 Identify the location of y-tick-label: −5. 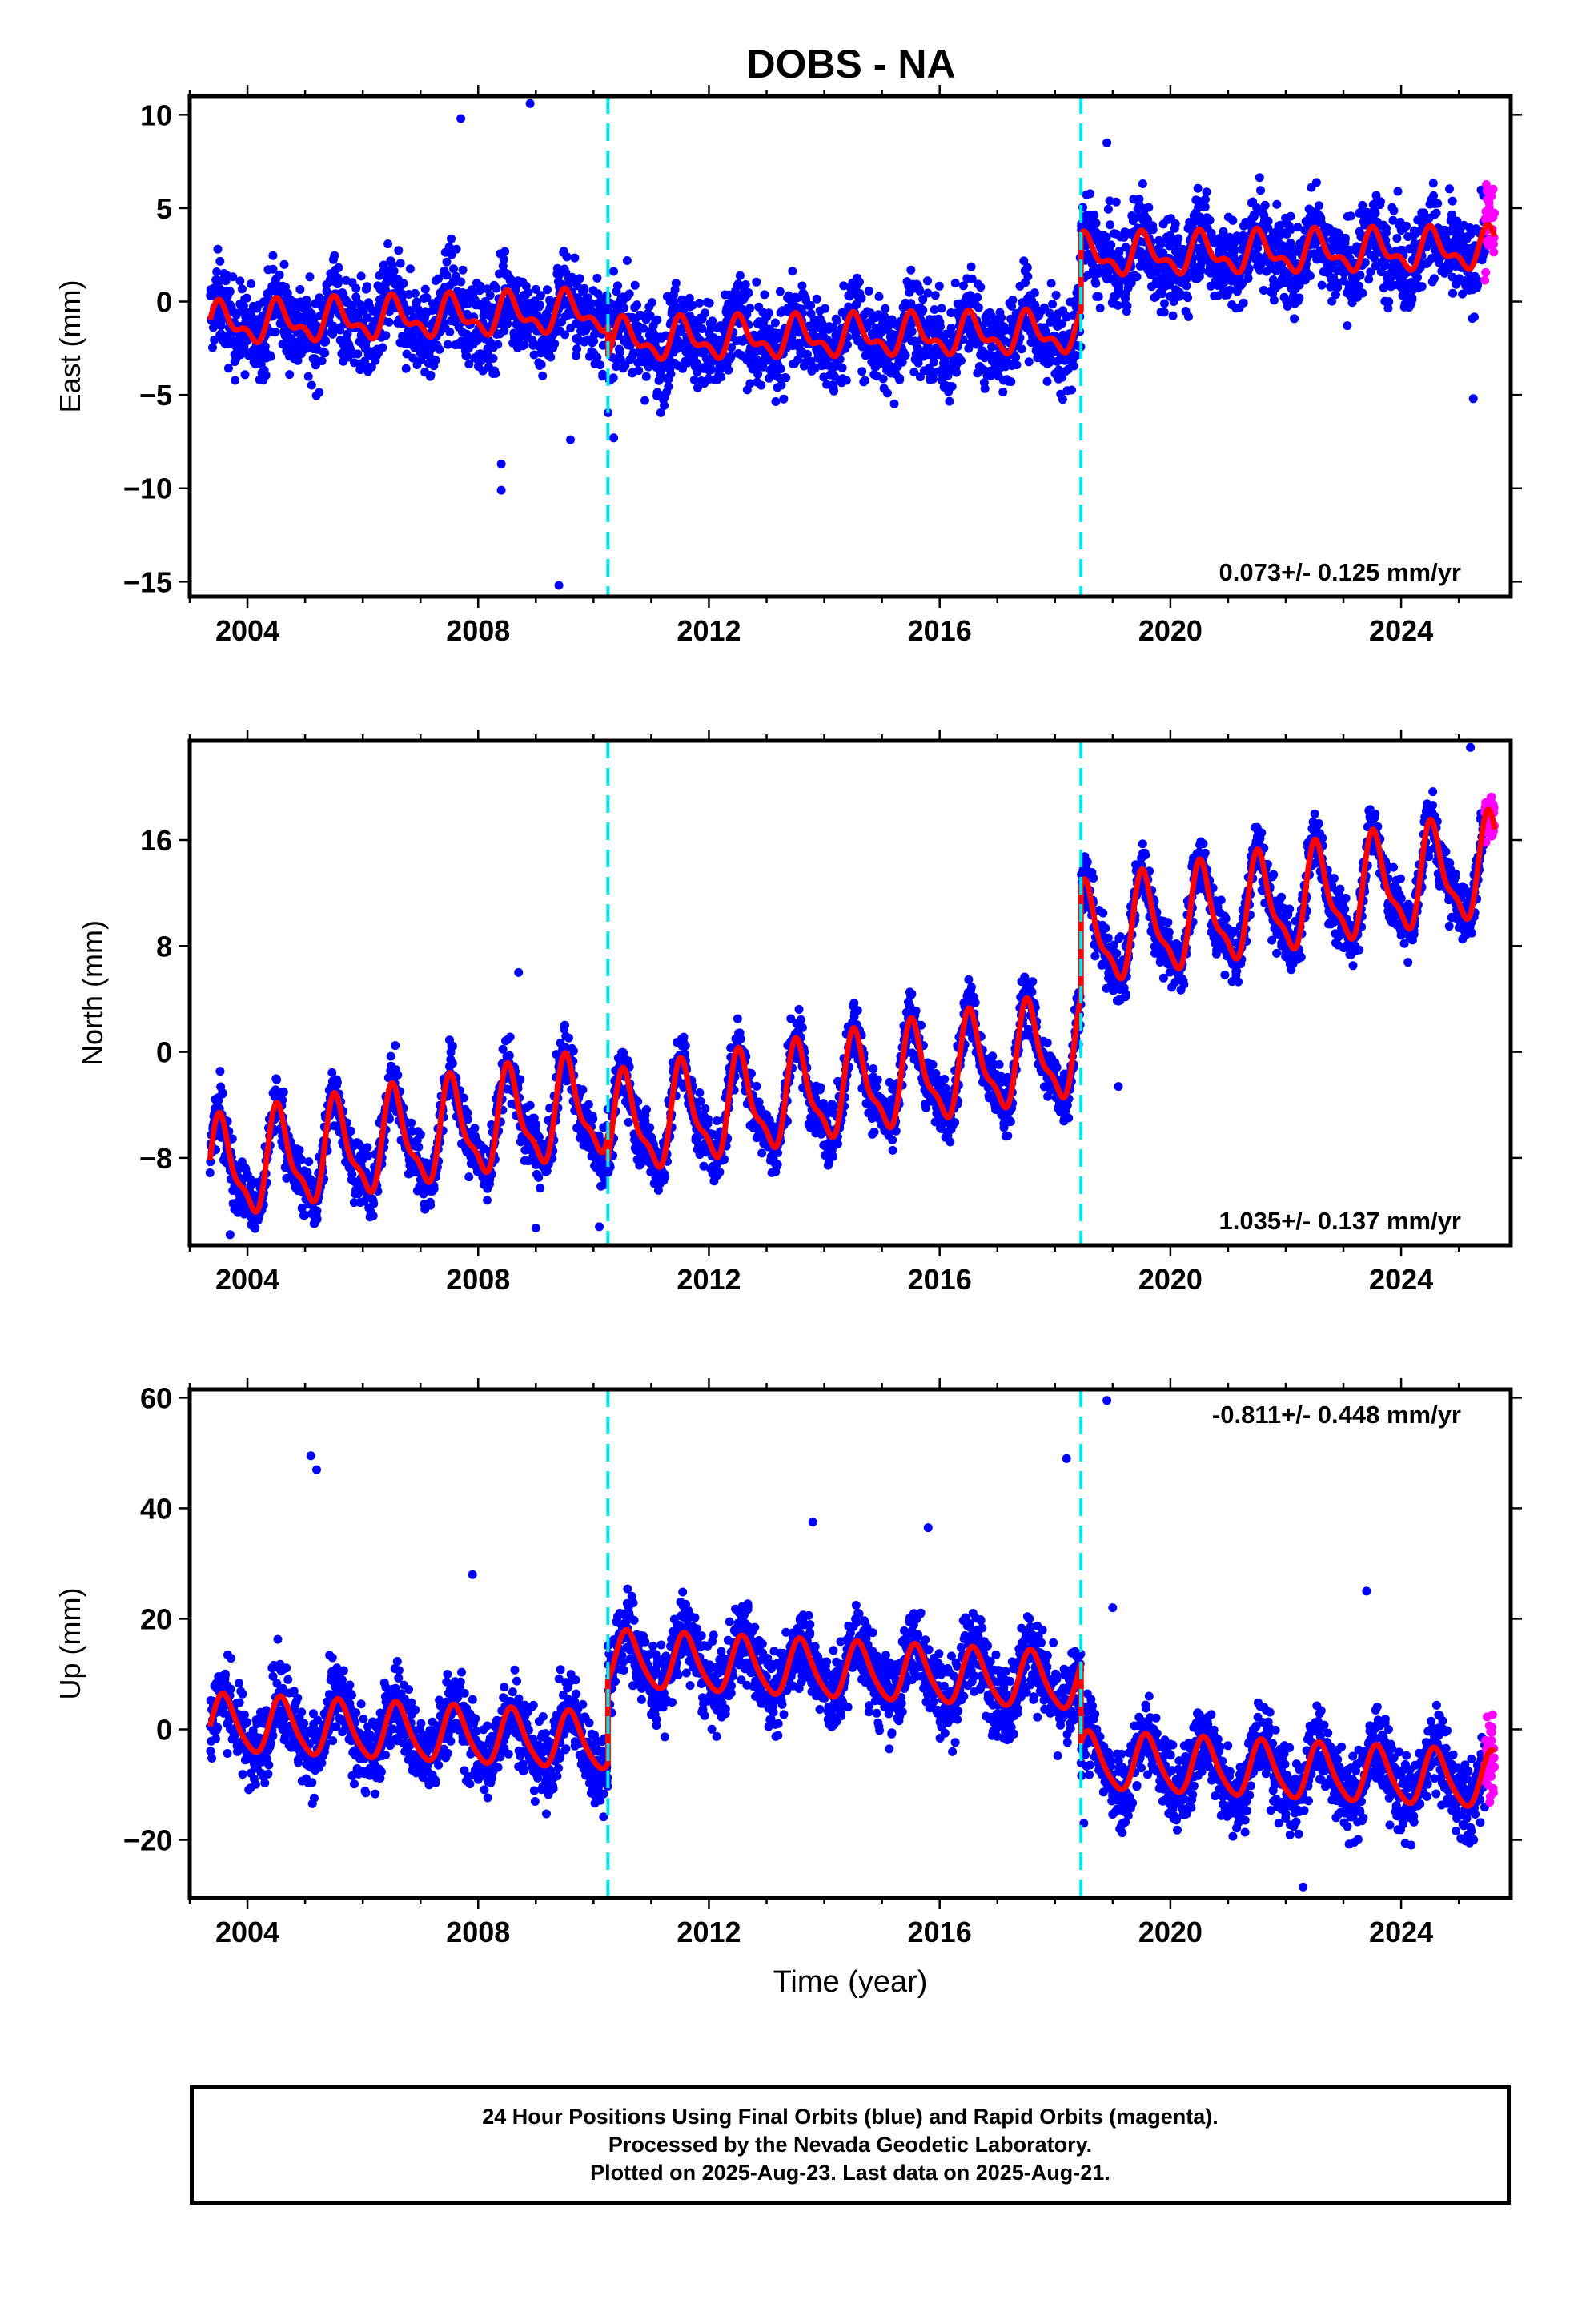
(155, 395).